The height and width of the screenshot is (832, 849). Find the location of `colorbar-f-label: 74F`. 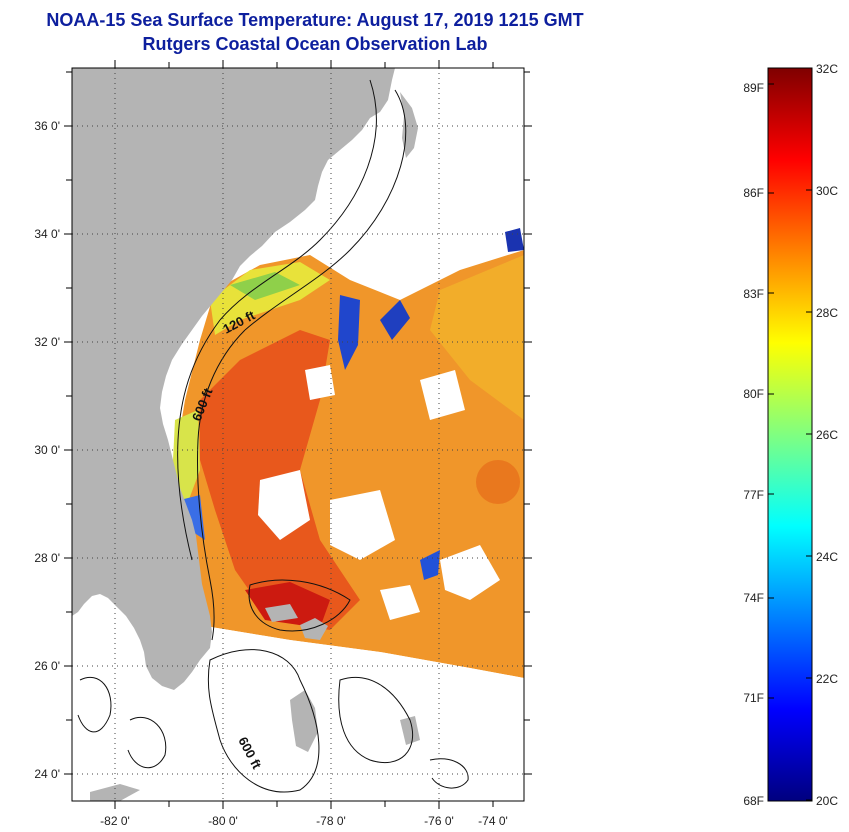

colorbar-f-label: 74F is located at coordinates (753, 598).